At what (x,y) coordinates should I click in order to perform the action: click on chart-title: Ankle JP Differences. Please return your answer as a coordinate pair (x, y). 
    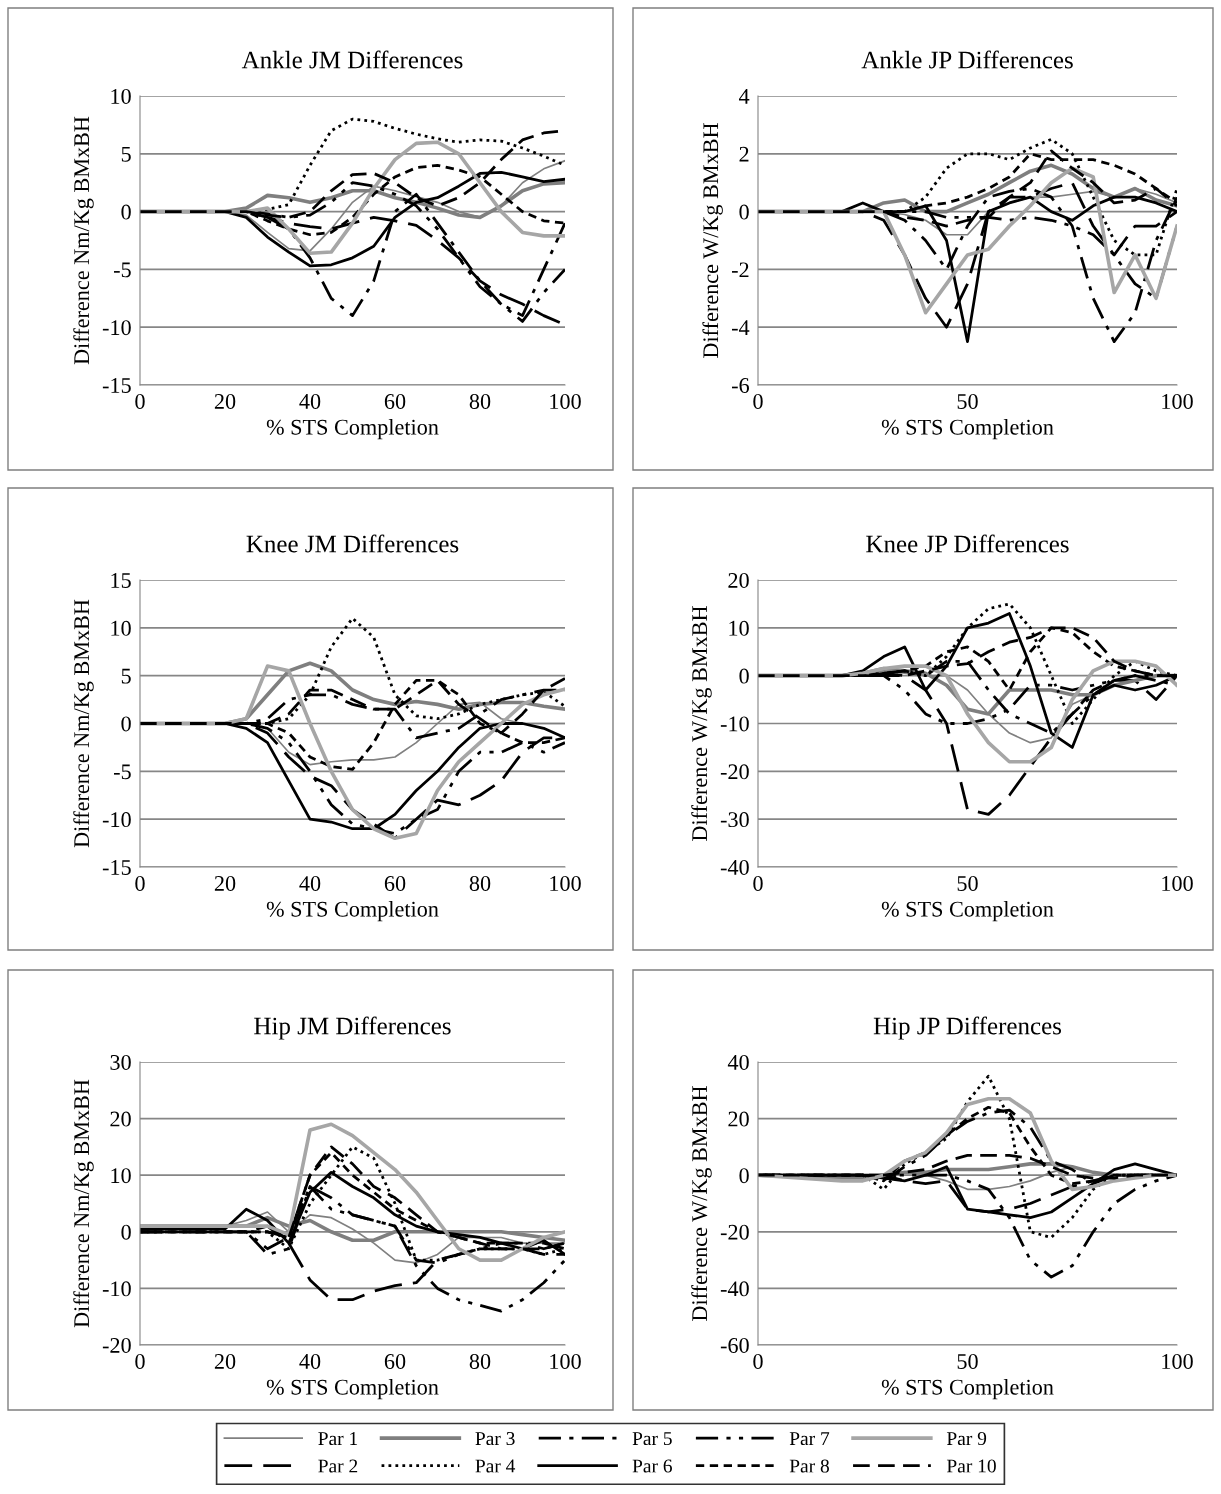
    Looking at the image, I should click on (967, 59).